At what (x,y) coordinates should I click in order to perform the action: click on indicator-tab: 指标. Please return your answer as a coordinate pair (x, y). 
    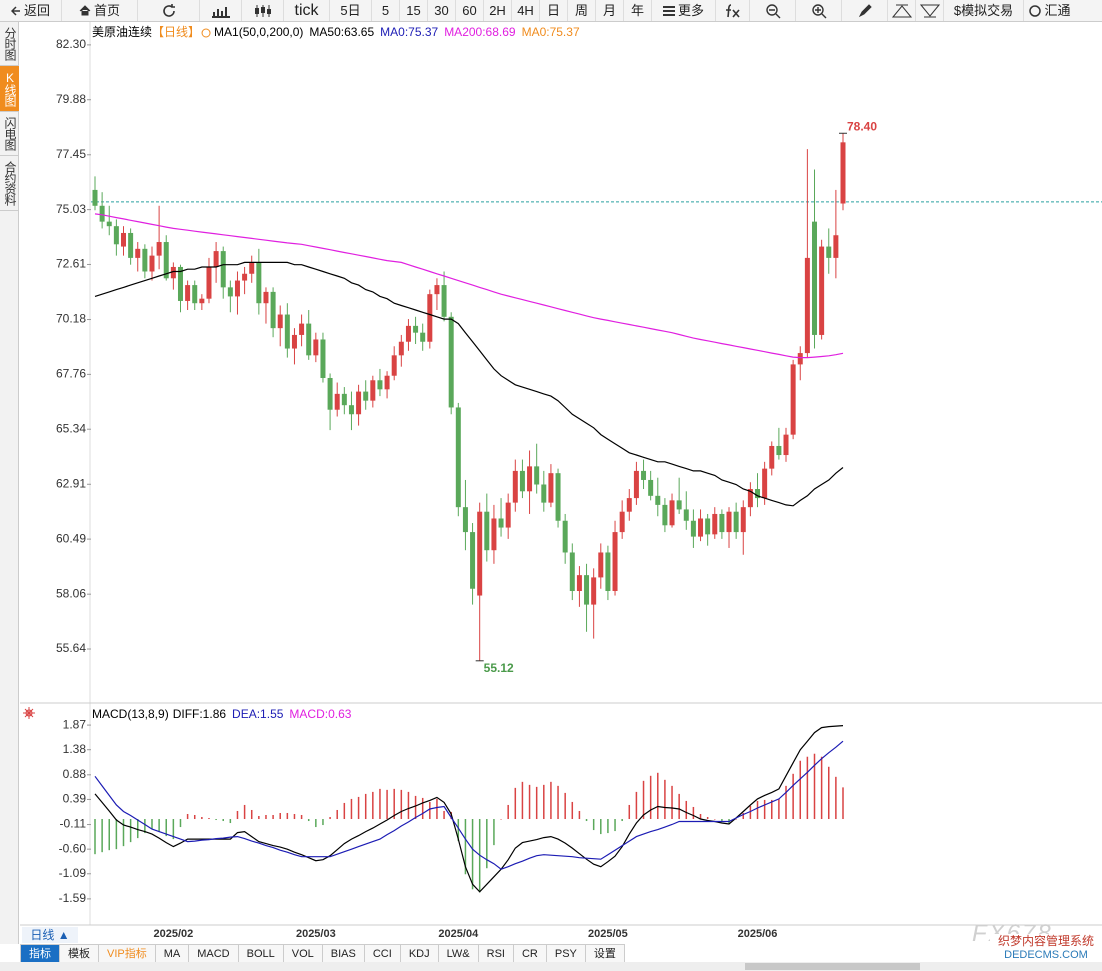
    Looking at the image, I should click on (40, 954).